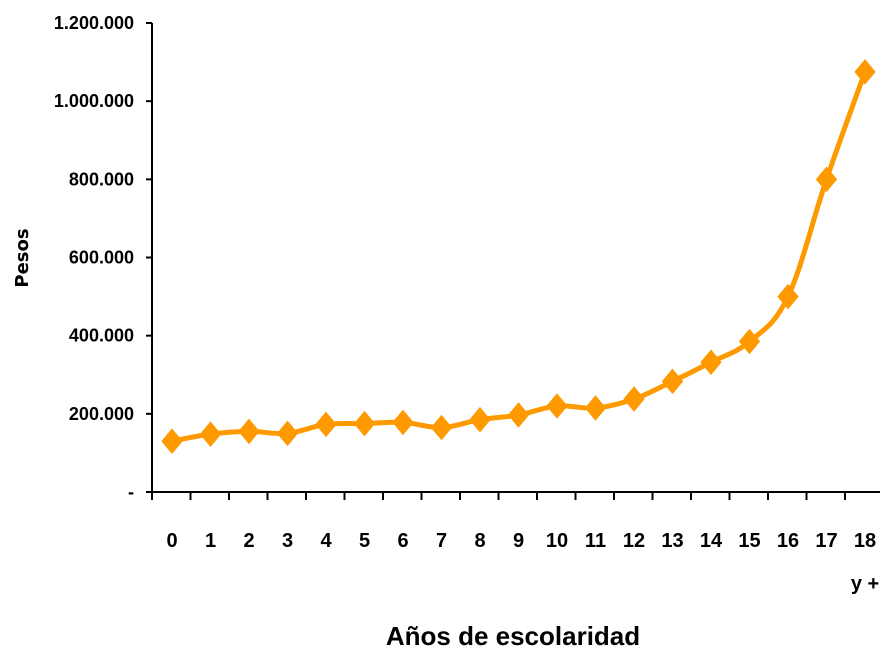 Image resolution: width=882 pixels, height=650 pixels. What do you see at coordinates (402, 541) in the screenshot?
I see `x-tick-label: 6` at bounding box center [402, 541].